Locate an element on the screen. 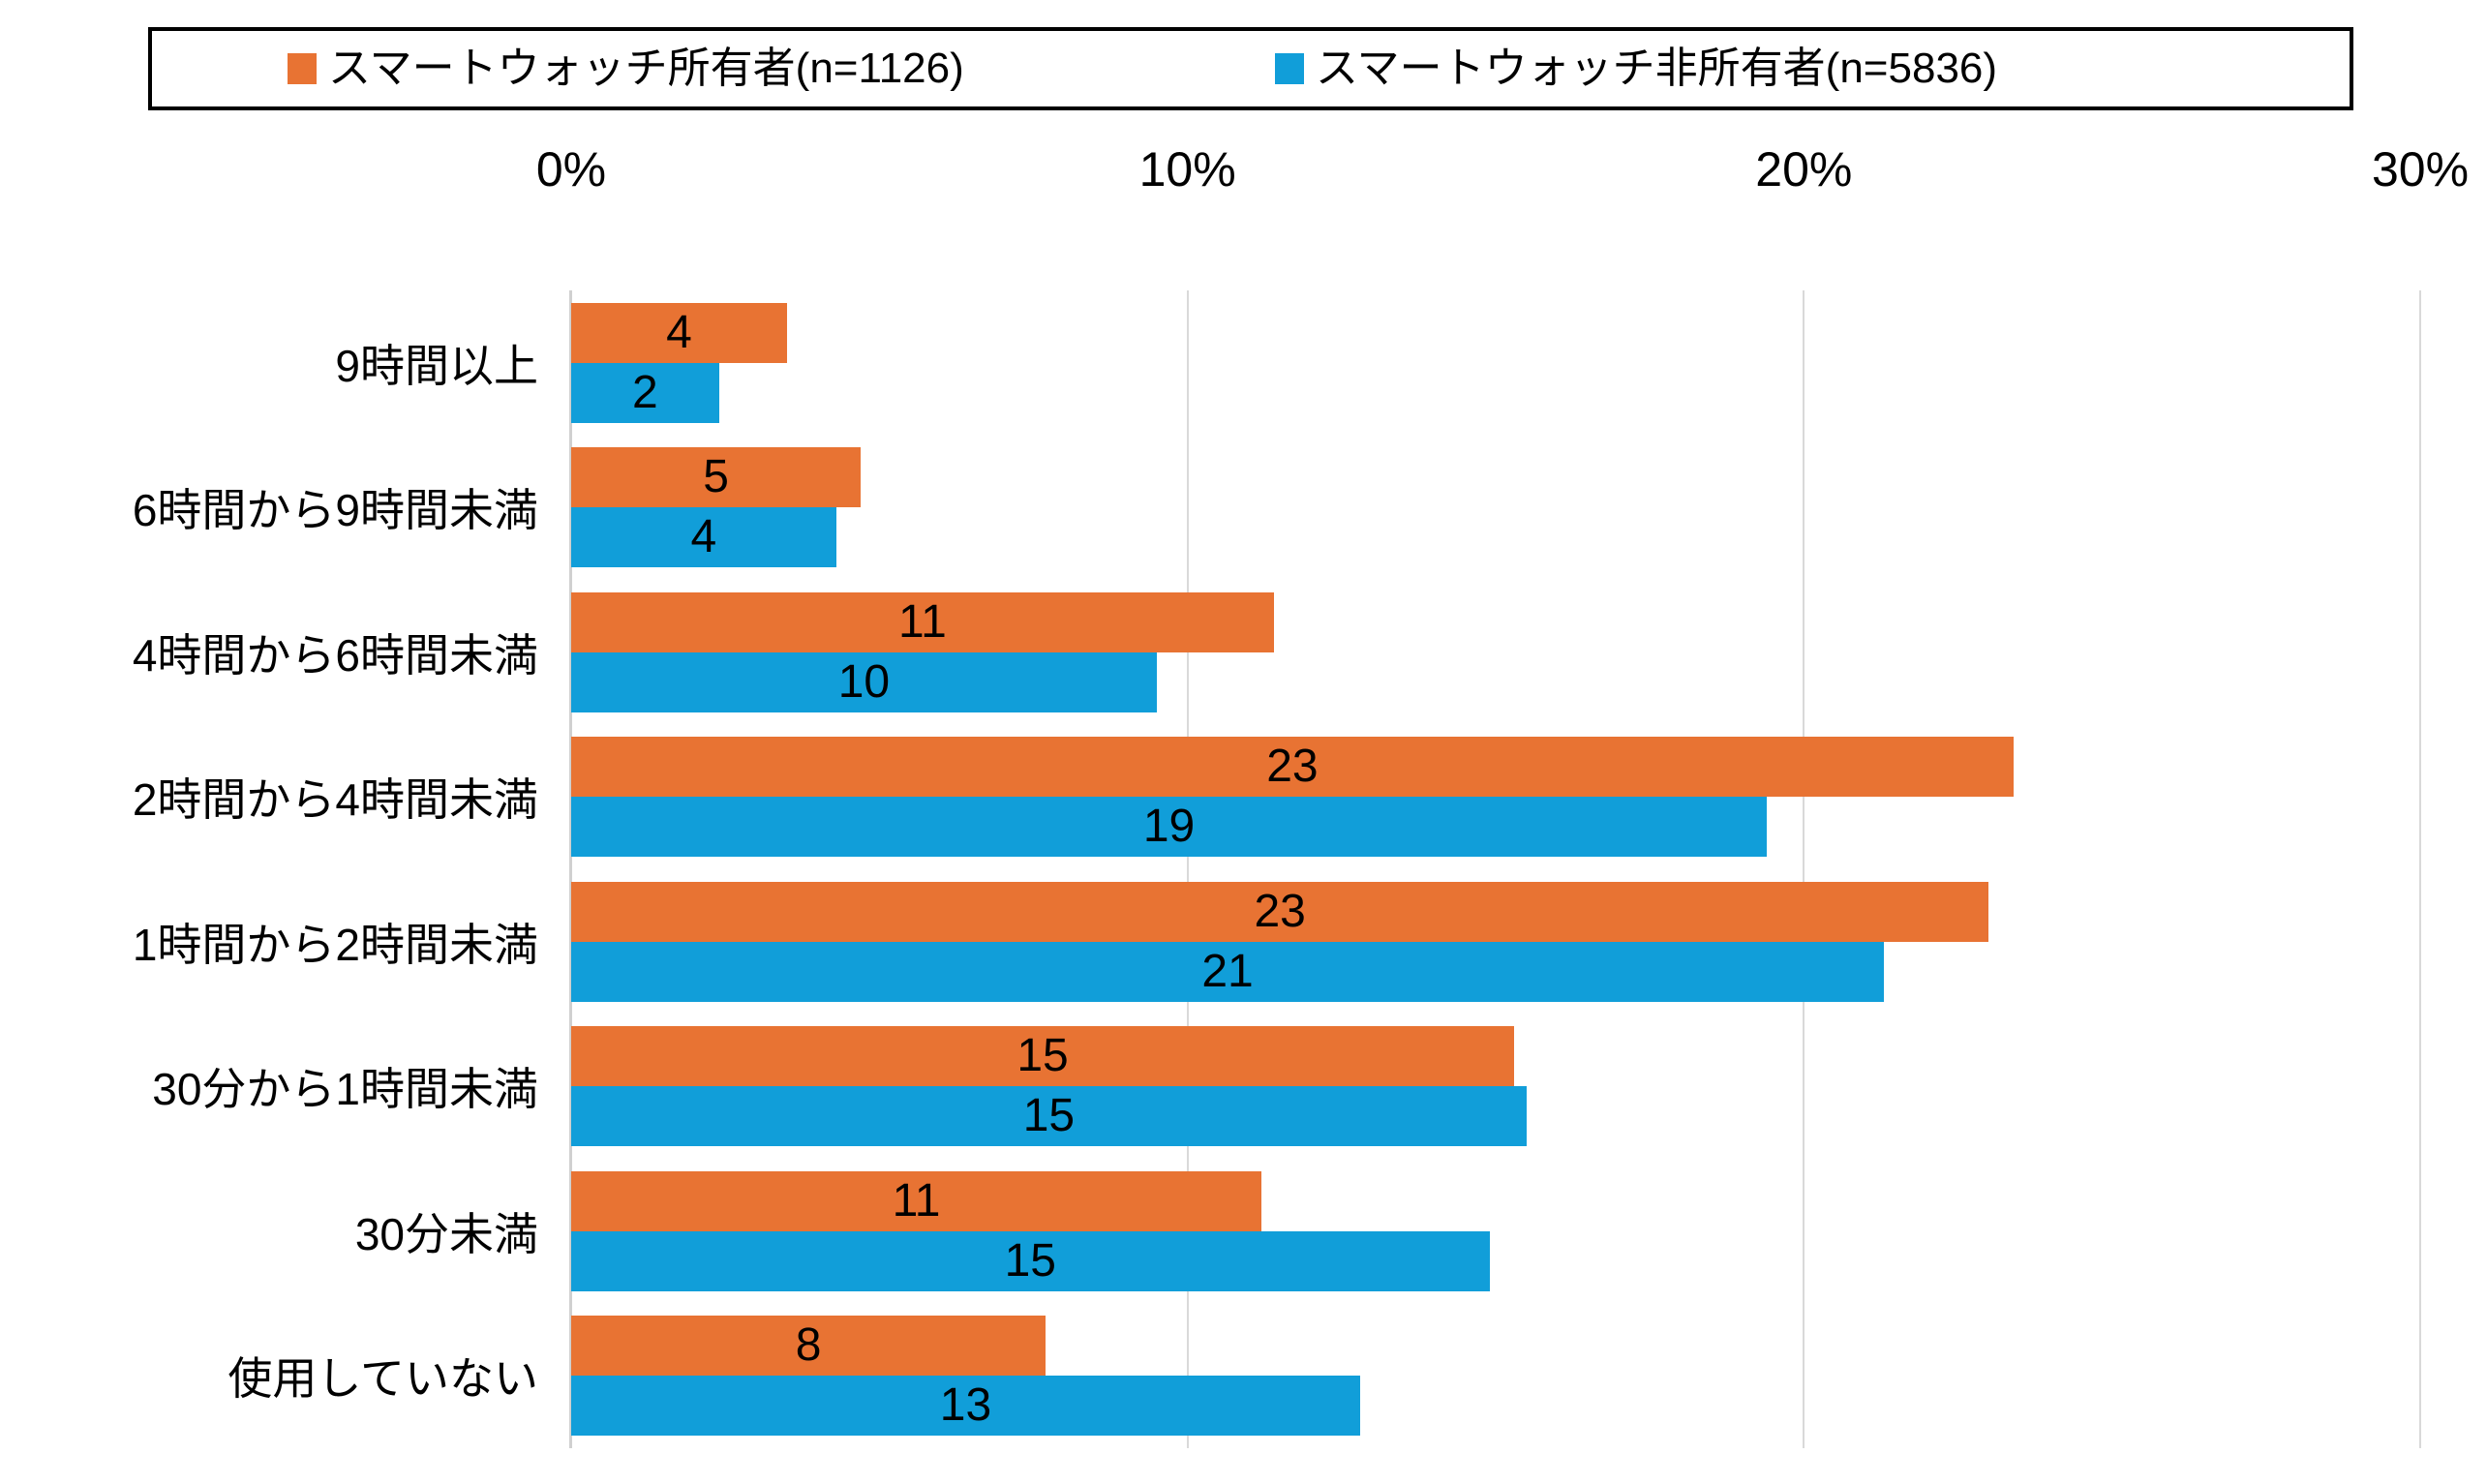 This screenshot has width=2487, height=1484. bar-value-label: 19 is located at coordinates (1169, 827).